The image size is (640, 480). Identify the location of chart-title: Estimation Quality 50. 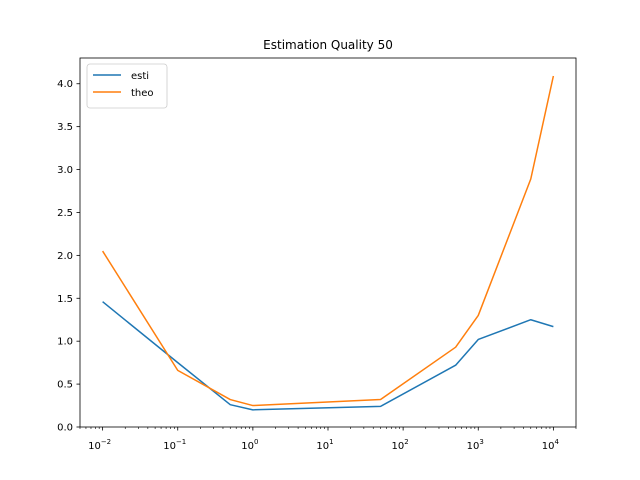
(328, 45).